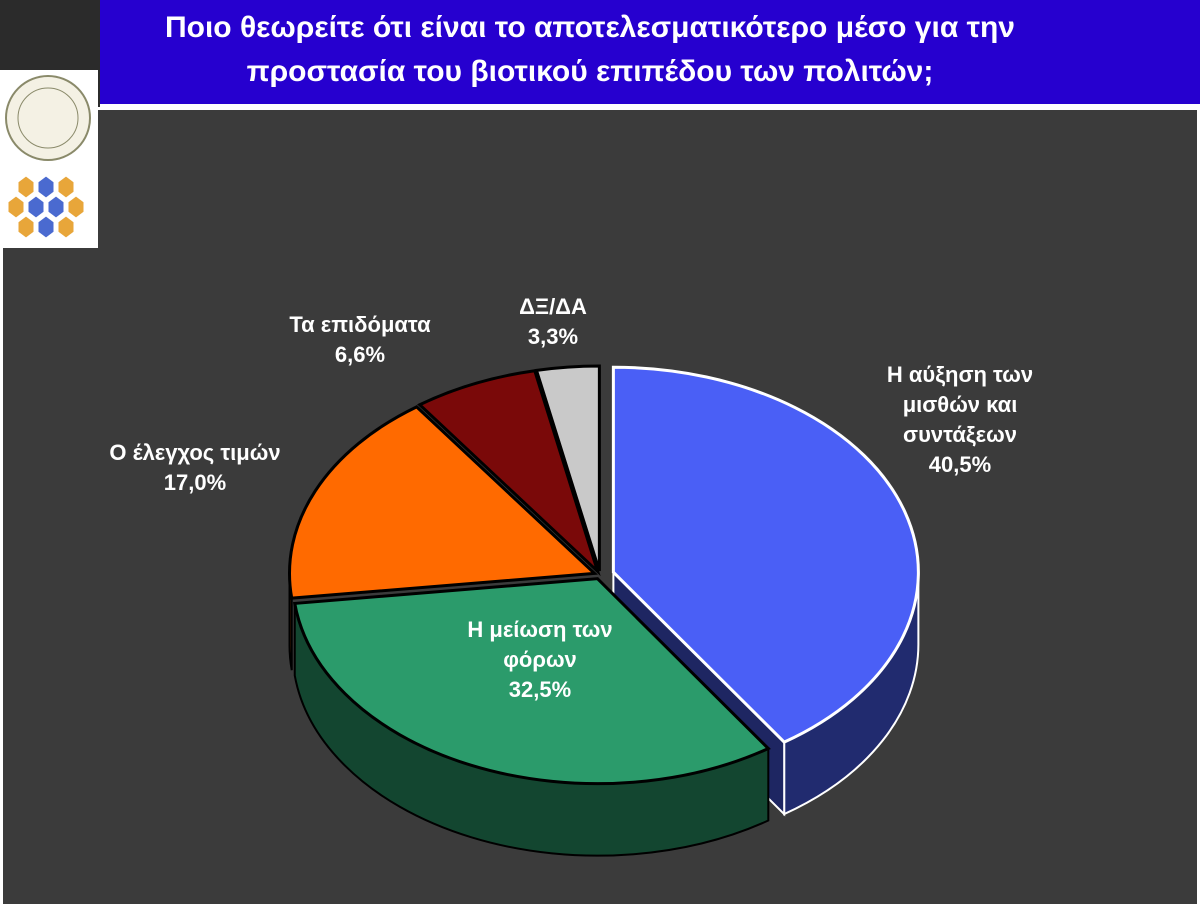  I want to click on logo, so click(49, 159).